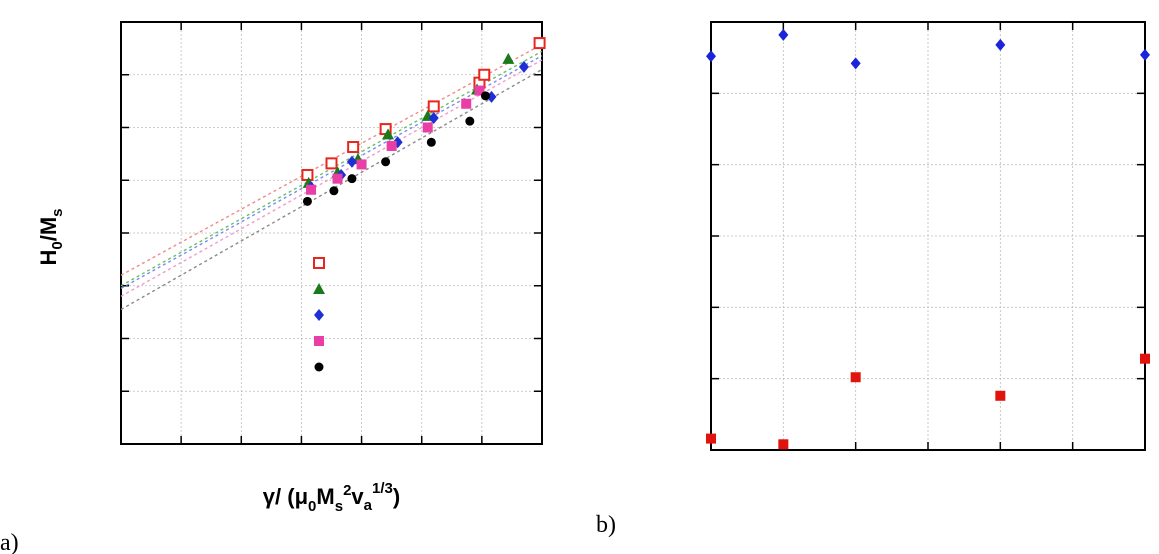 This screenshot has width=1159, height=554. What do you see at coordinates (51, 236) in the screenshot?
I see `y-axis-title: H0/Ms` at bounding box center [51, 236].